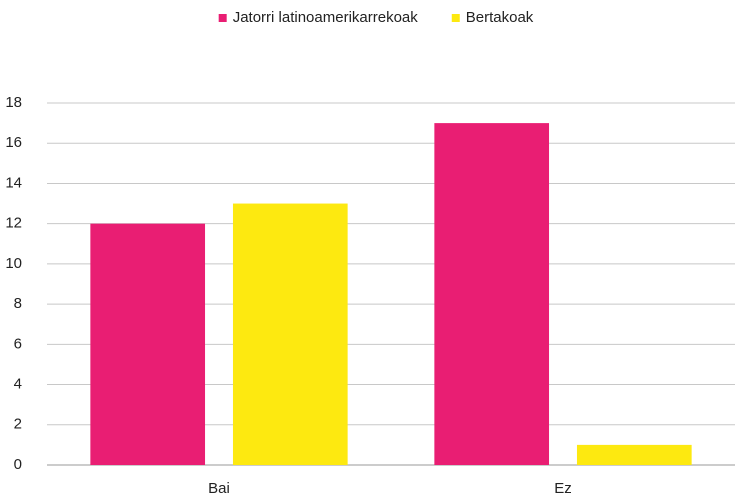 The height and width of the screenshot is (496, 752). I want to click on y-tick-label: 10, so click(13, 263).